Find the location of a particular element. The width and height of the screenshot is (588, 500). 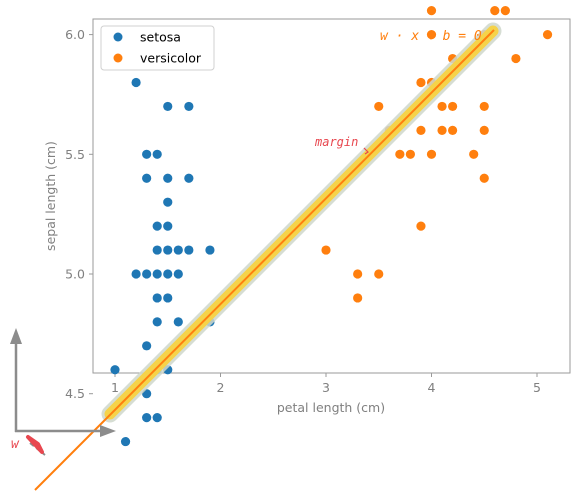

legend-marker-setosa is located at coordinates (118, 37).